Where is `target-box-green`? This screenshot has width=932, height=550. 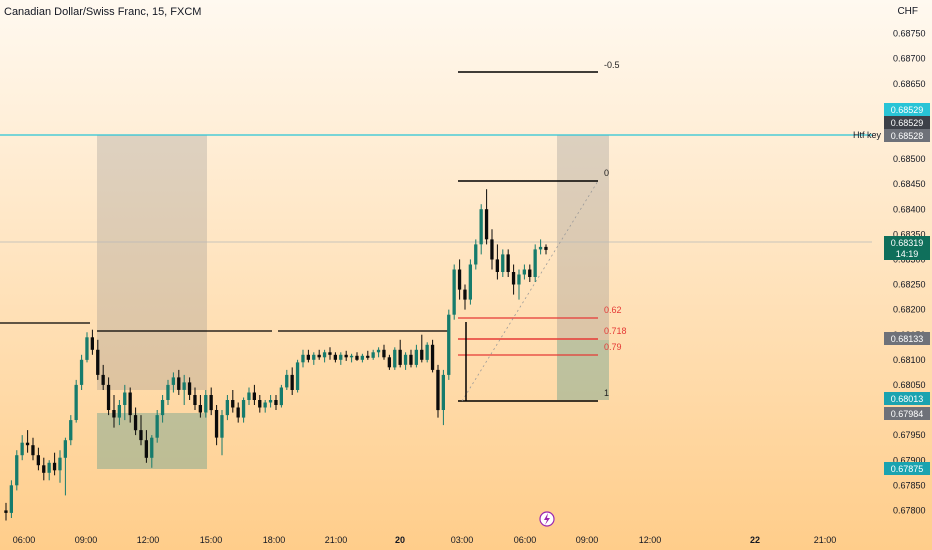 target-box-green is located at coordinates (583, 370).